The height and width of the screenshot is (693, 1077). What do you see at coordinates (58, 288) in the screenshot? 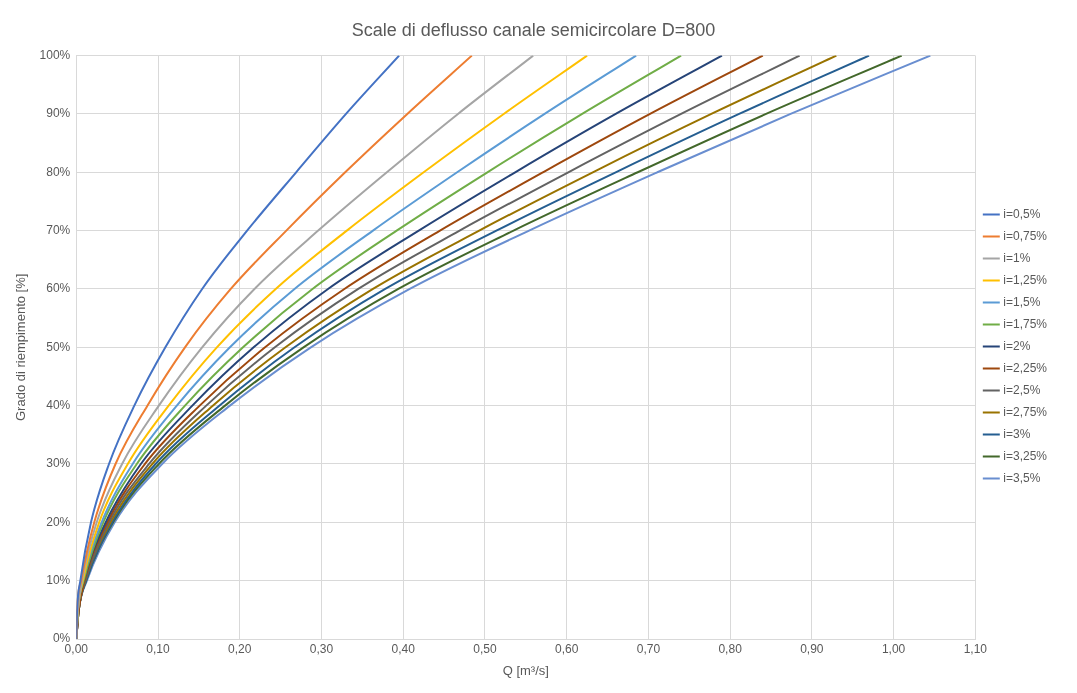
I see `y-tick-label: 60%` at bounding box center [58, 288].